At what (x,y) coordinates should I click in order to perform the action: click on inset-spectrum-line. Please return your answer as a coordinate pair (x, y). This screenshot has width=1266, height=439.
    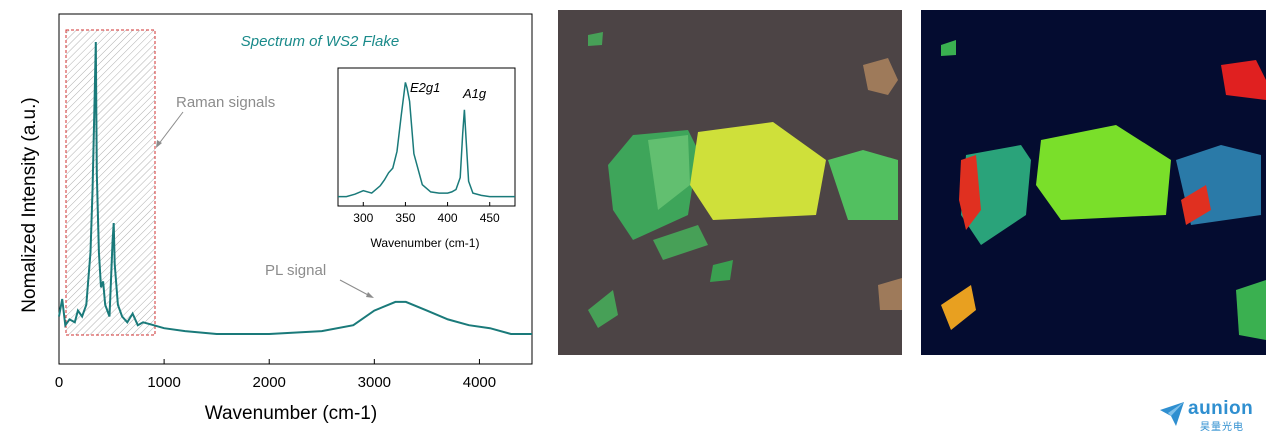
    Looking at the image, I should click on (426, 140).